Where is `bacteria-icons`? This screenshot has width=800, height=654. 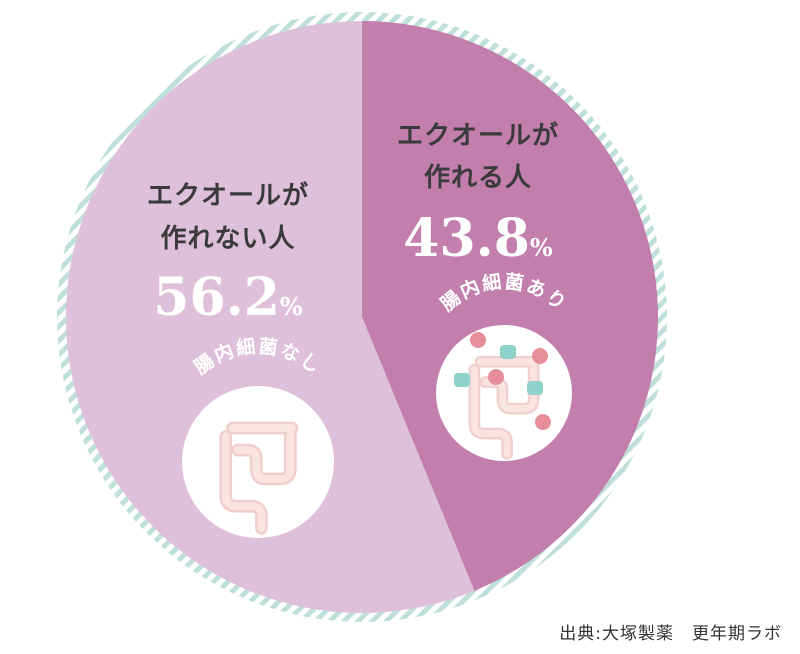
bacteria-icons is located at coordinates (502, 381).